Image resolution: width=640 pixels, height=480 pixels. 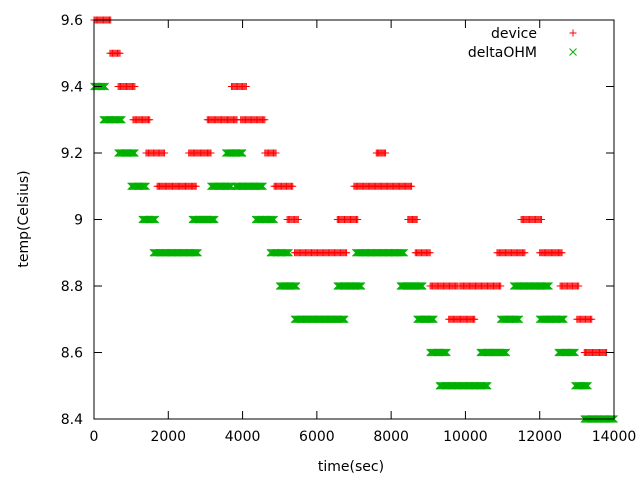 What do you see at coordinates (573, 33) in the screenshot?
I see `legend-marker-device` at bounding box center [573, 33].